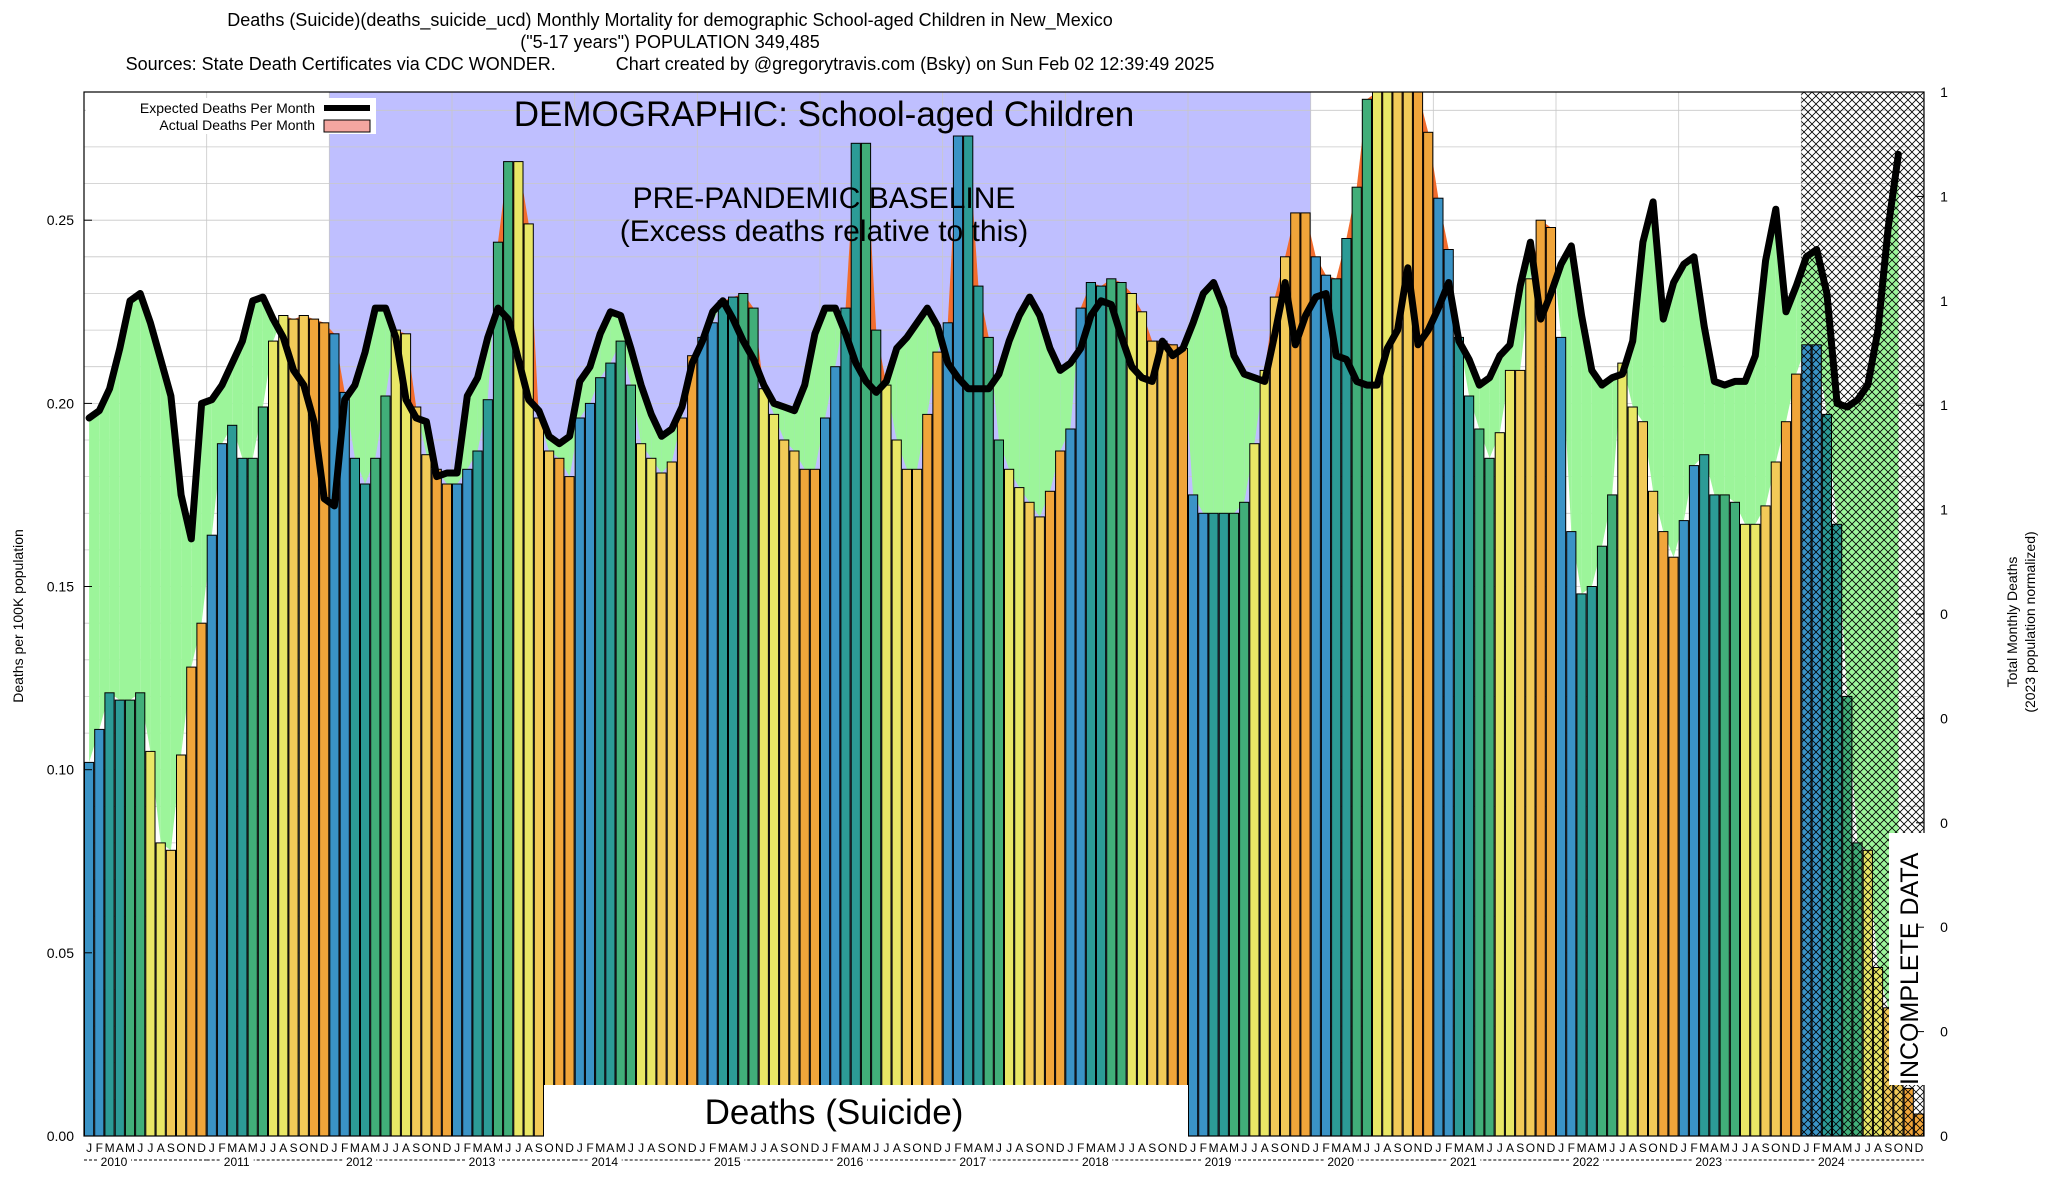 This screenshot has height=1200, width=2048. What do you see at coordinates (824, 114) in the screenshot?
I see `demographic-label: DEMOGRAPHIC: School-aged Children` at bounding box center [824, 114].